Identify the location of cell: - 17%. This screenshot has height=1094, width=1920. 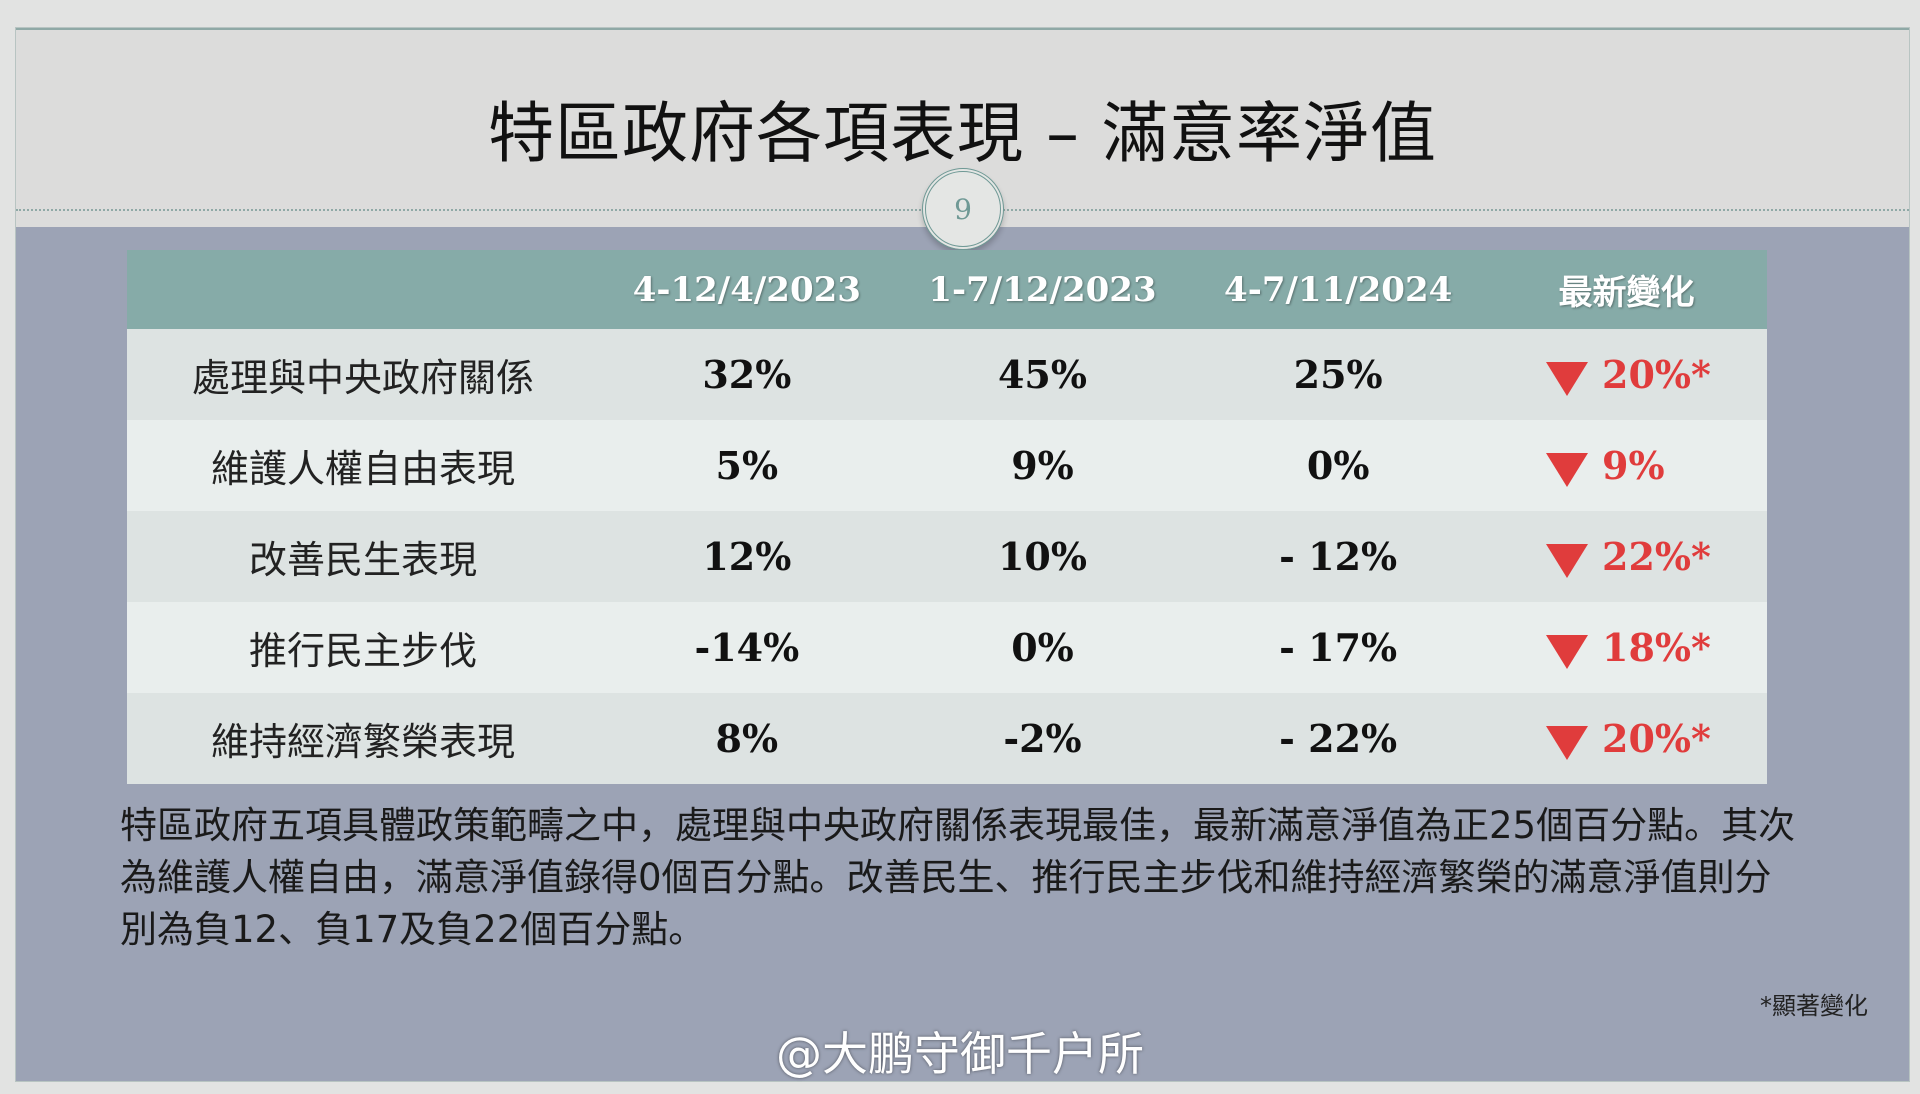
(1338, 647).